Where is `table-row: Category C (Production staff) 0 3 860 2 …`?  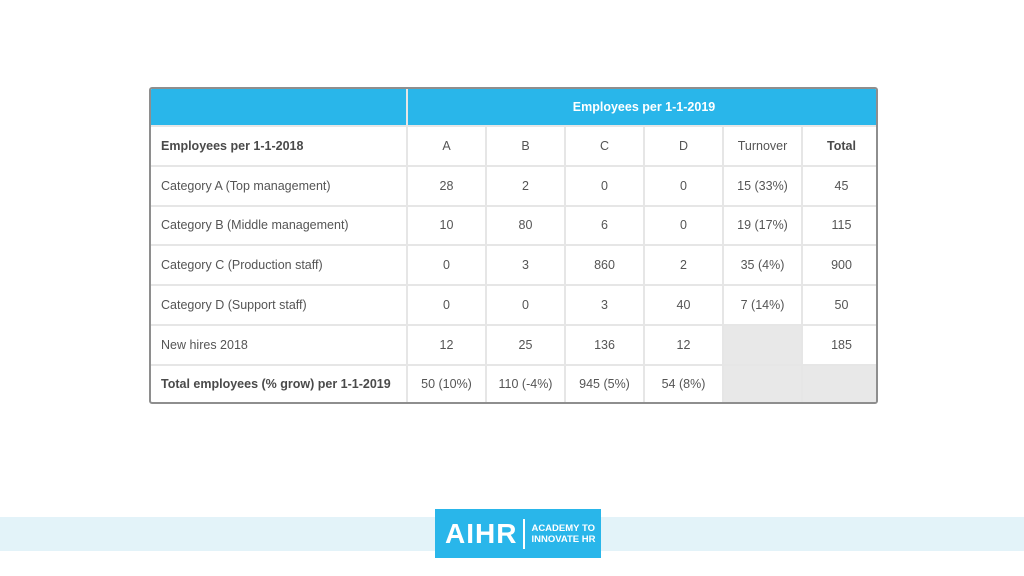
table-row: Category C (Production staff) 0 3 860 2 … is located at coordinates (513, 265).